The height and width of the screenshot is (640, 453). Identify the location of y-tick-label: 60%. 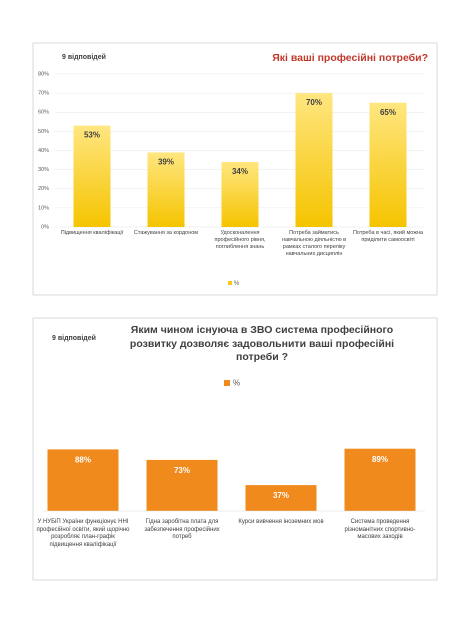
(43, 113).